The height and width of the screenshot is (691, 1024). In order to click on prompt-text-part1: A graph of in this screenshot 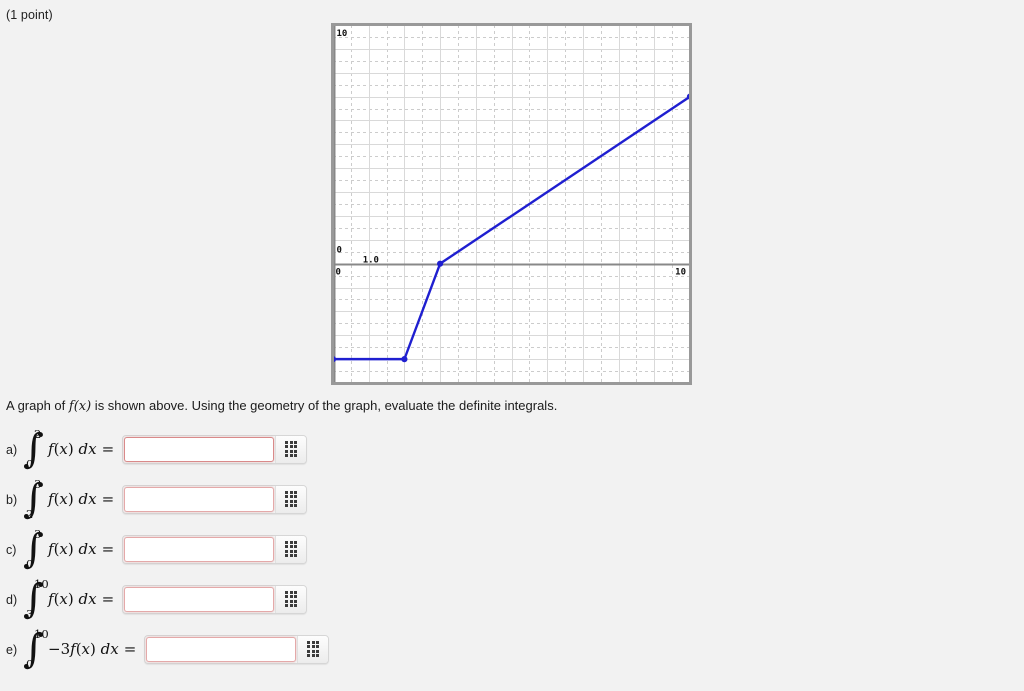, I will do `click(37, 405)`.